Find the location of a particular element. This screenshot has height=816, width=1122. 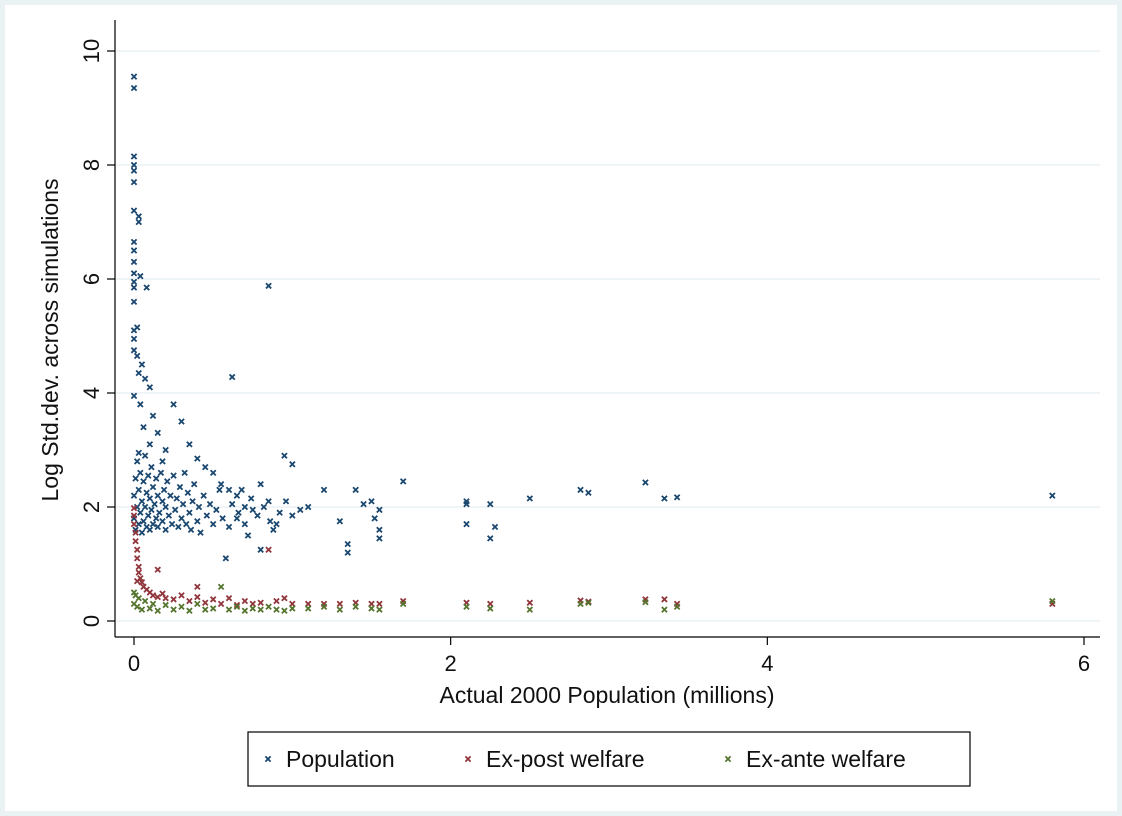

legend-label-2: Ex-ante welfare is located at coordinates (826, 759).